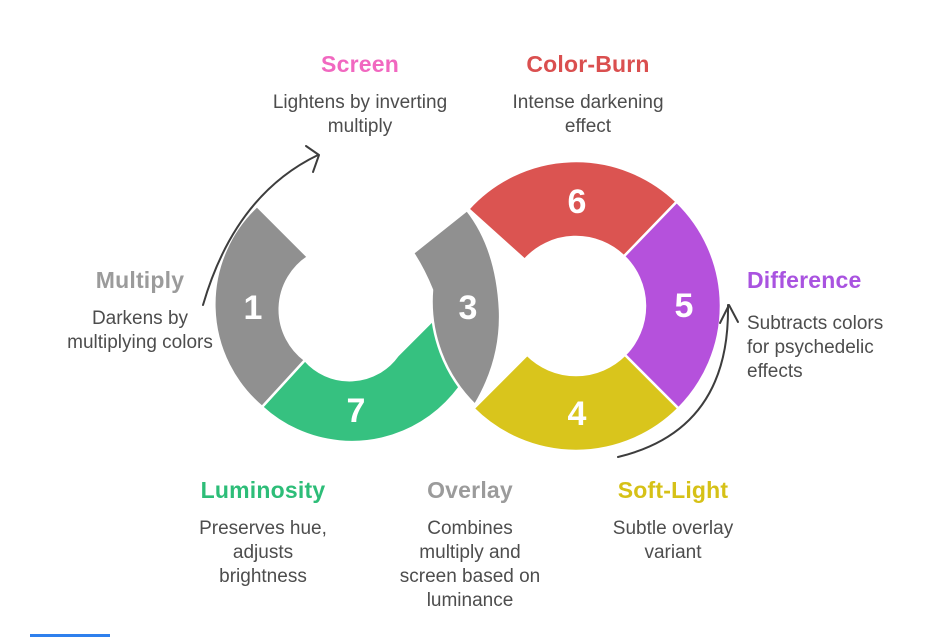 The image size is (936, 638). Describe the element at coordinates (673, 540) in the screenshot. I see `soft-light-description: Subtle overlay variant` at that location.